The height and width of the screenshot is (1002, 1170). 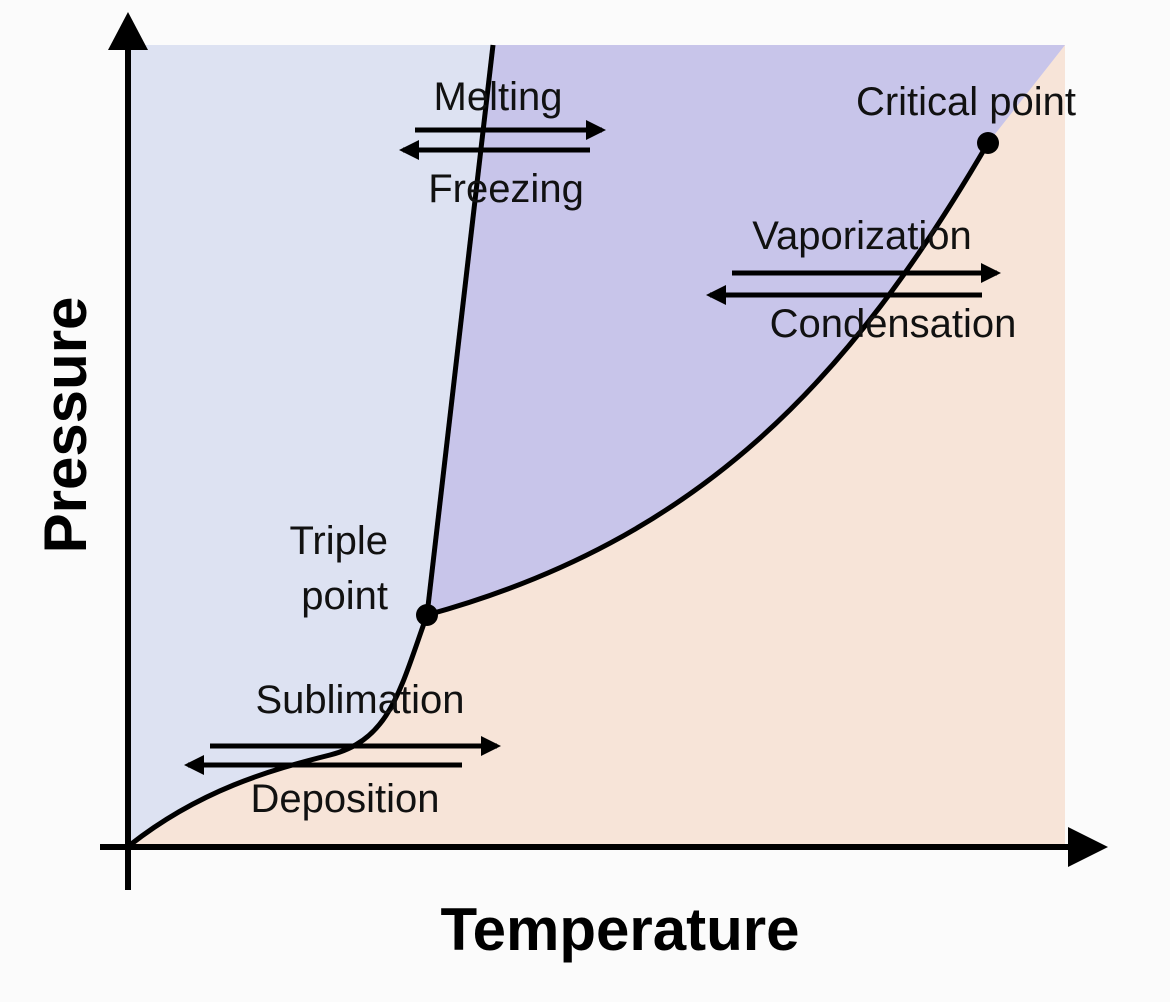 What do you see at coordinates (861, 236) in the screenshot?
I see `vaporization-label: Vaporization` at bounding box center [861, 236].